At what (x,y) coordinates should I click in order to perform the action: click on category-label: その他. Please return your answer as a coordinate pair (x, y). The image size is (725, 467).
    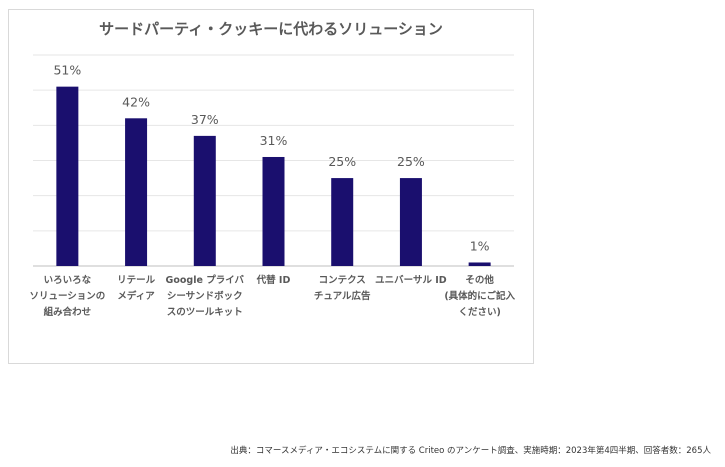
    Looking at the image, I should click on (479, 280).